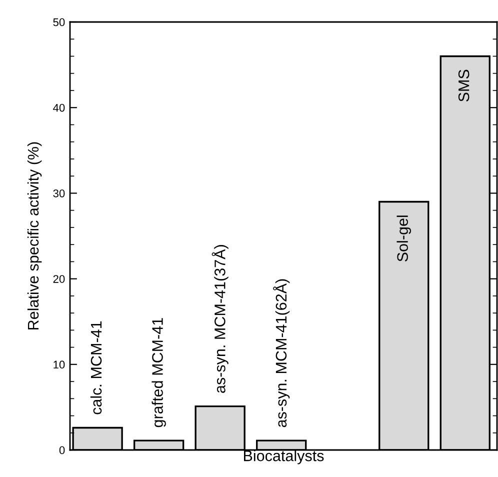 This screenshot has width=498, height=477. What do you see at coordinates (59, 22) in the screenshot?
I see `y-tick-label: 50` at bounding box center [59, 22].